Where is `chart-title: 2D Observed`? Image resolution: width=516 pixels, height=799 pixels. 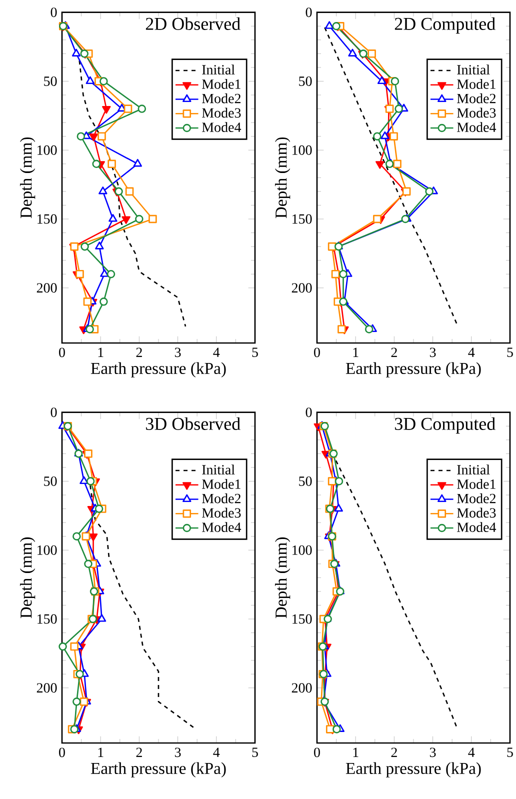
chart-title: 2D Observed is located at coordinates (193, 23).